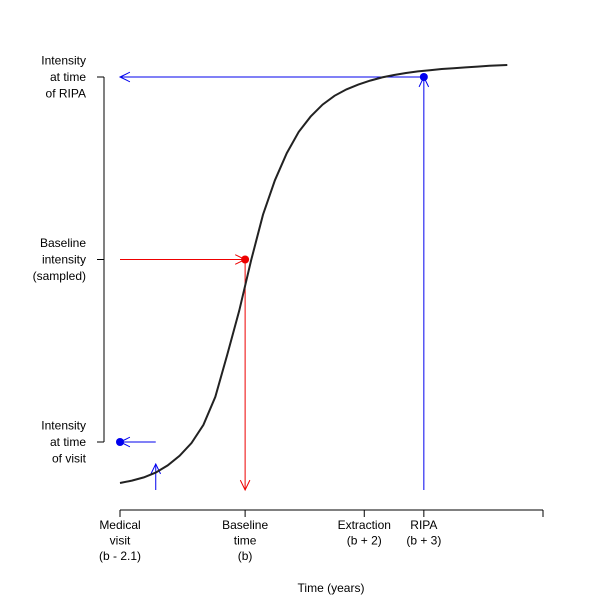 This screenshot has height=595, width=595. Describe the element at coordinates (120, 556) in the screenshot. I see `x-tick-label: (b - 2.1)` at that location.